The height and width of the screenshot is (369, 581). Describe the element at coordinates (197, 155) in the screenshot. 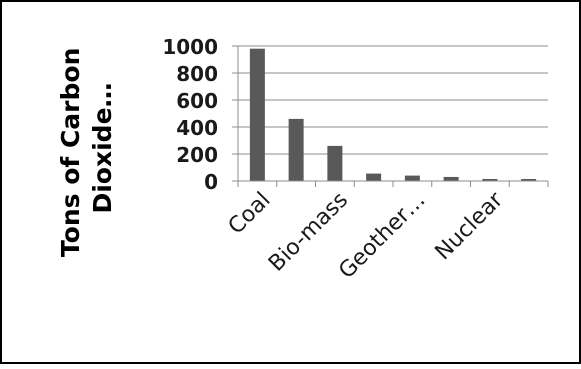

I see `y-tick-label: 200` at that location.